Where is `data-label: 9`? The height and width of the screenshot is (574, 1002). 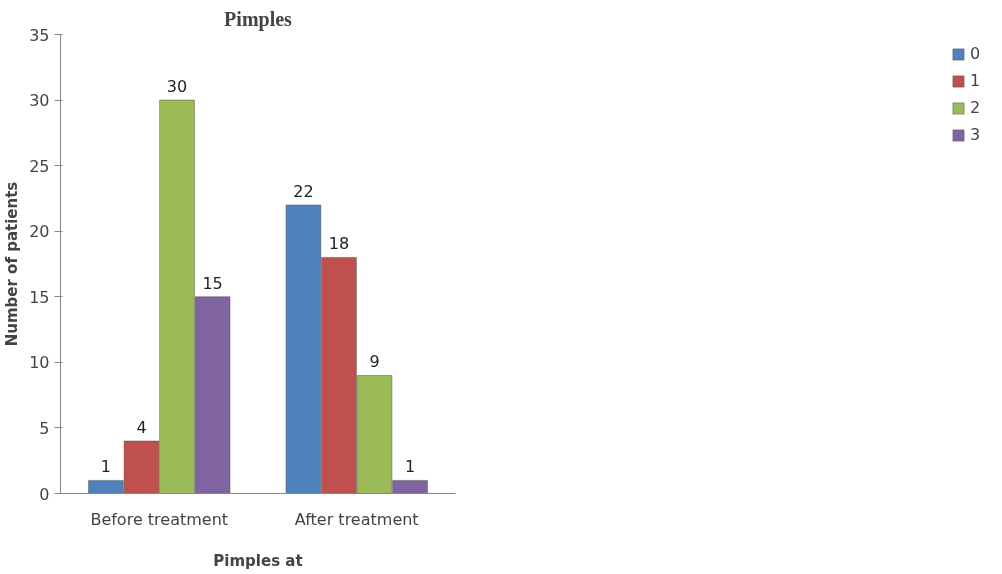
data-label: 9 is located at coordinates (374, 362).